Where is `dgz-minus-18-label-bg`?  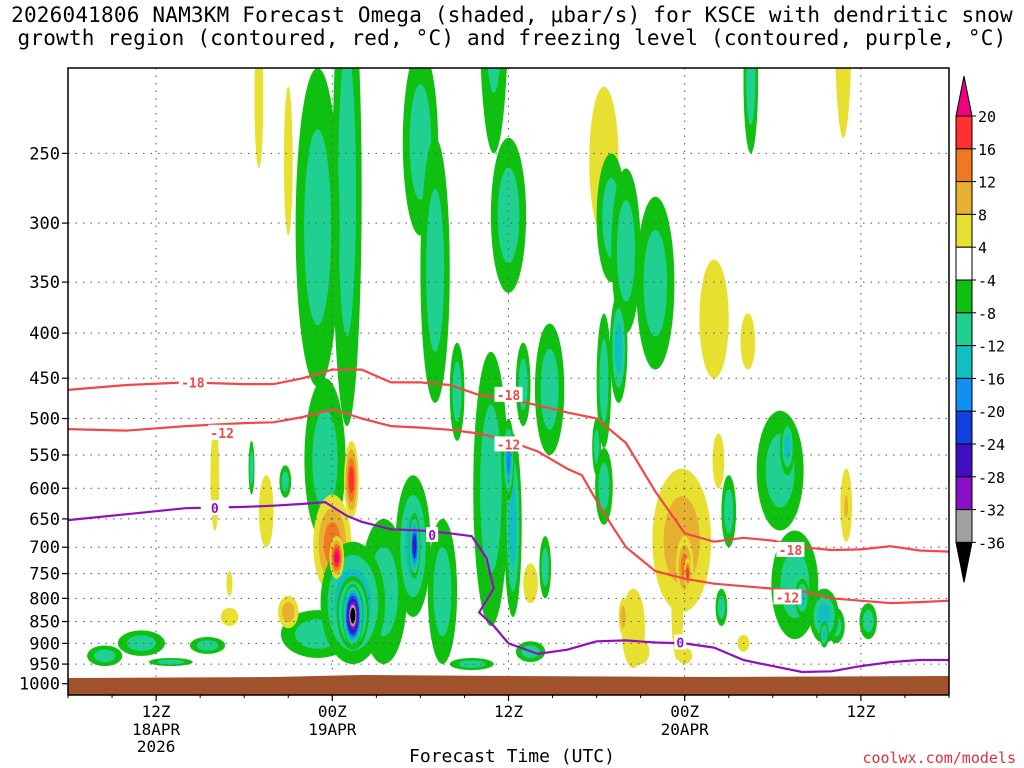 dgz-minus-18-label-bg is located at coordinates (192, 382).